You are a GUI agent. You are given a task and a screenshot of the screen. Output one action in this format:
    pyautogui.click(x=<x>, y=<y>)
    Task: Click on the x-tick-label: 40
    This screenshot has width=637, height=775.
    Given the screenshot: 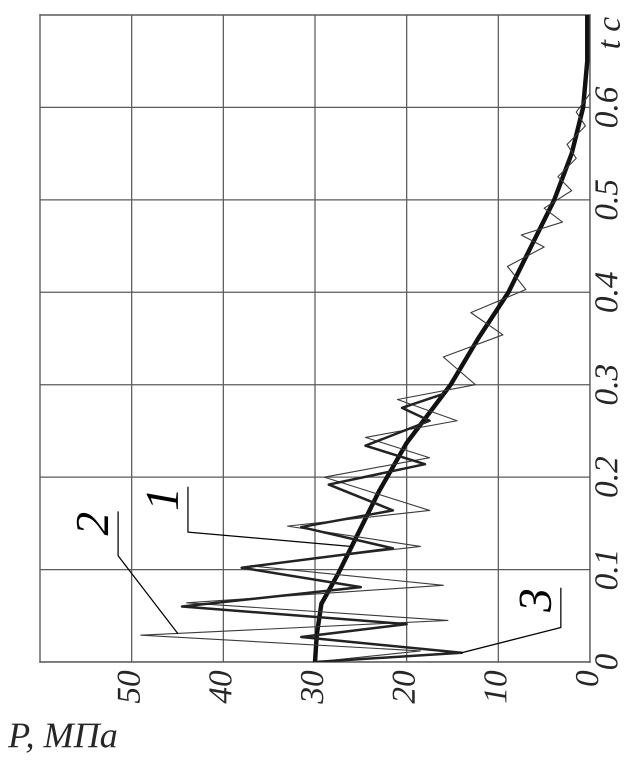 What is the action you would take?
    pyautogui.click(x=220, y=687)
    